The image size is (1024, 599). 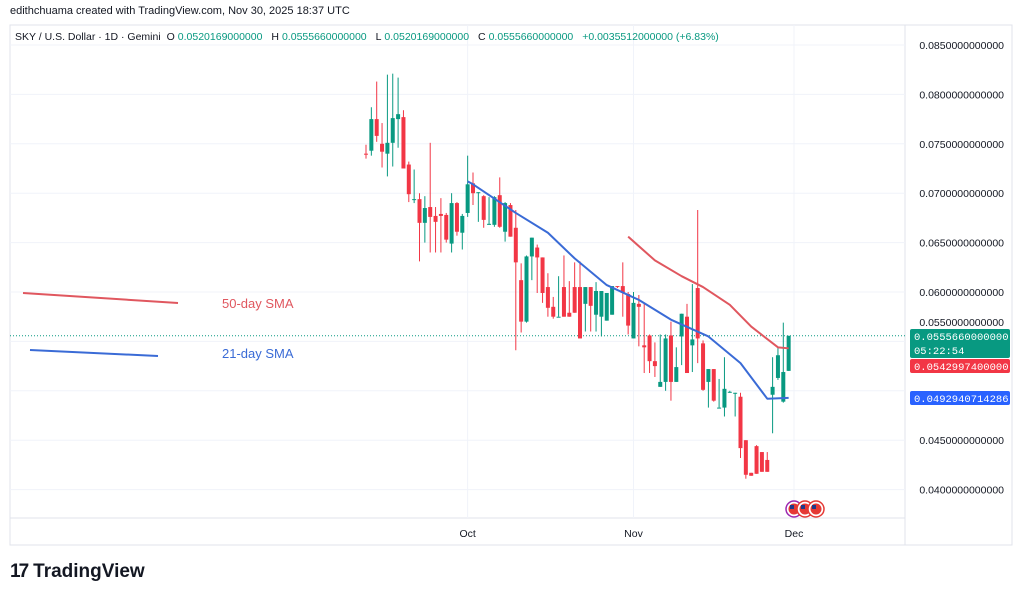 I want to click on sma50-label: 50-day SMA, so click(x=258, y=303).